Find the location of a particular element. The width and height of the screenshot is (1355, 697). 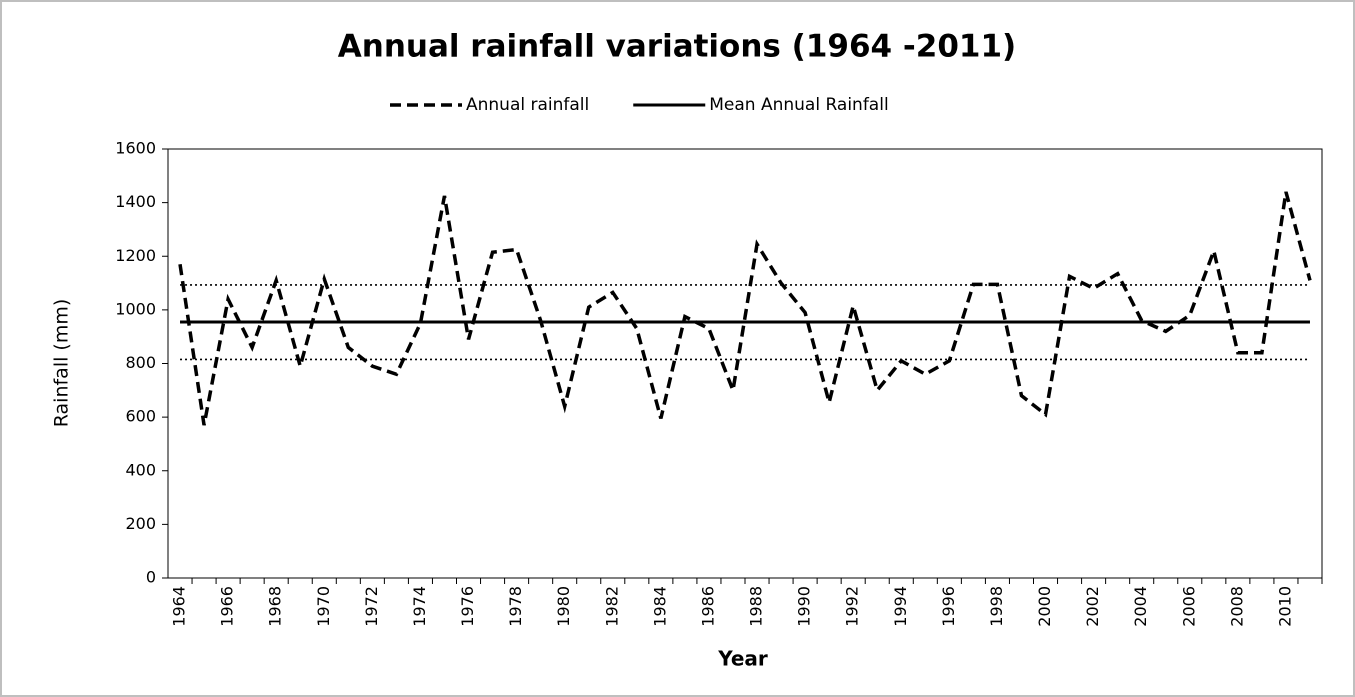

y-tick-label: 1000 is located at coordinates (135, 308).